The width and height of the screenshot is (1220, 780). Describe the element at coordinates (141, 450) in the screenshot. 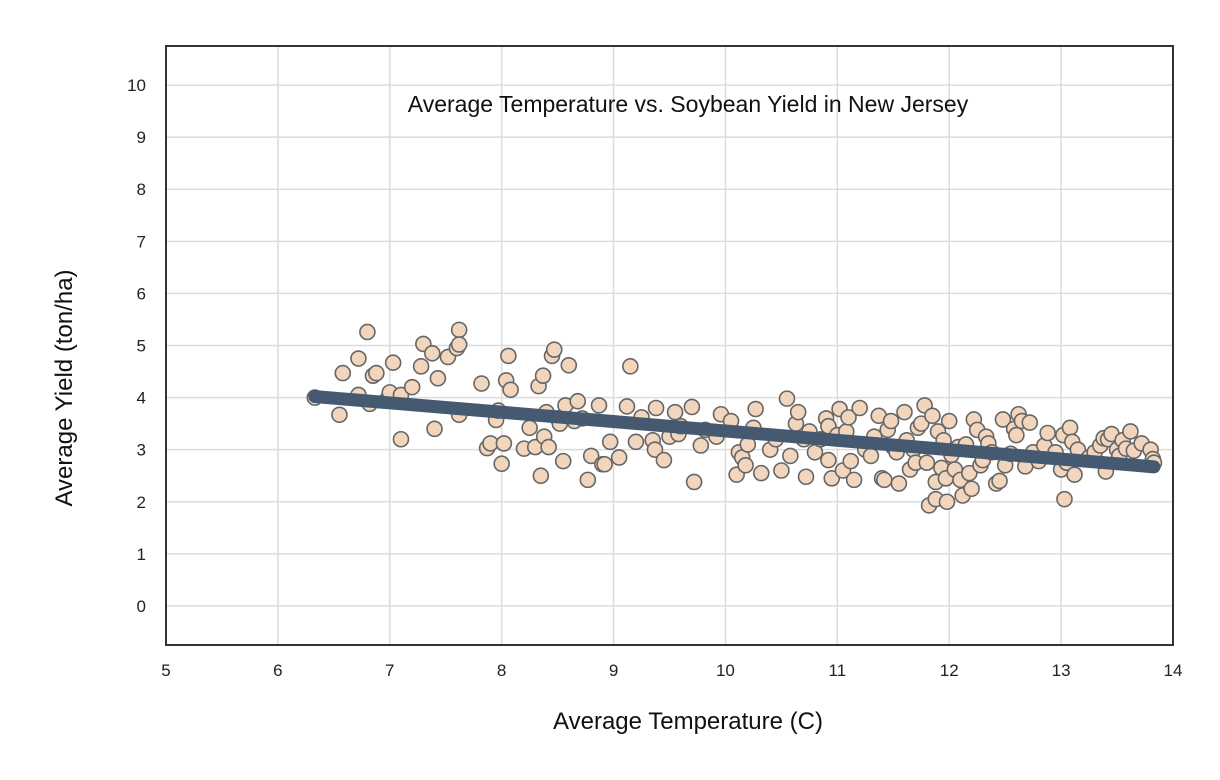

I see `y-tick-label: 3` at that location.